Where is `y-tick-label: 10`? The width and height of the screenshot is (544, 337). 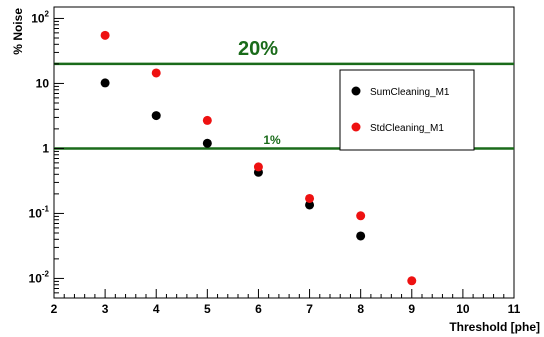 y-tick-label: 10 is located at coordinates (43, 83).